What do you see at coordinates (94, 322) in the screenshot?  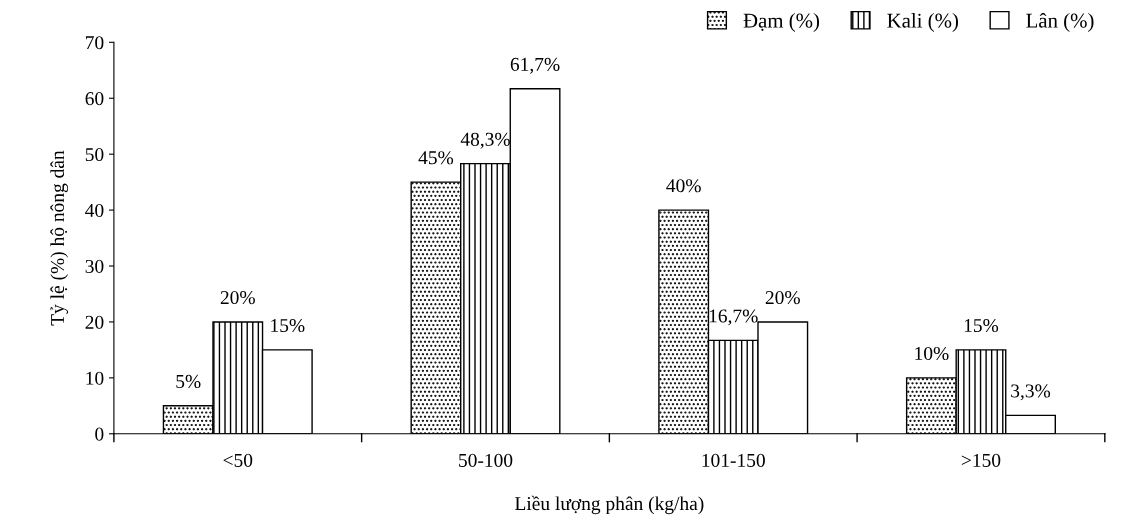 I see `y-tick-label: 20` at bounding box center [94, 322].